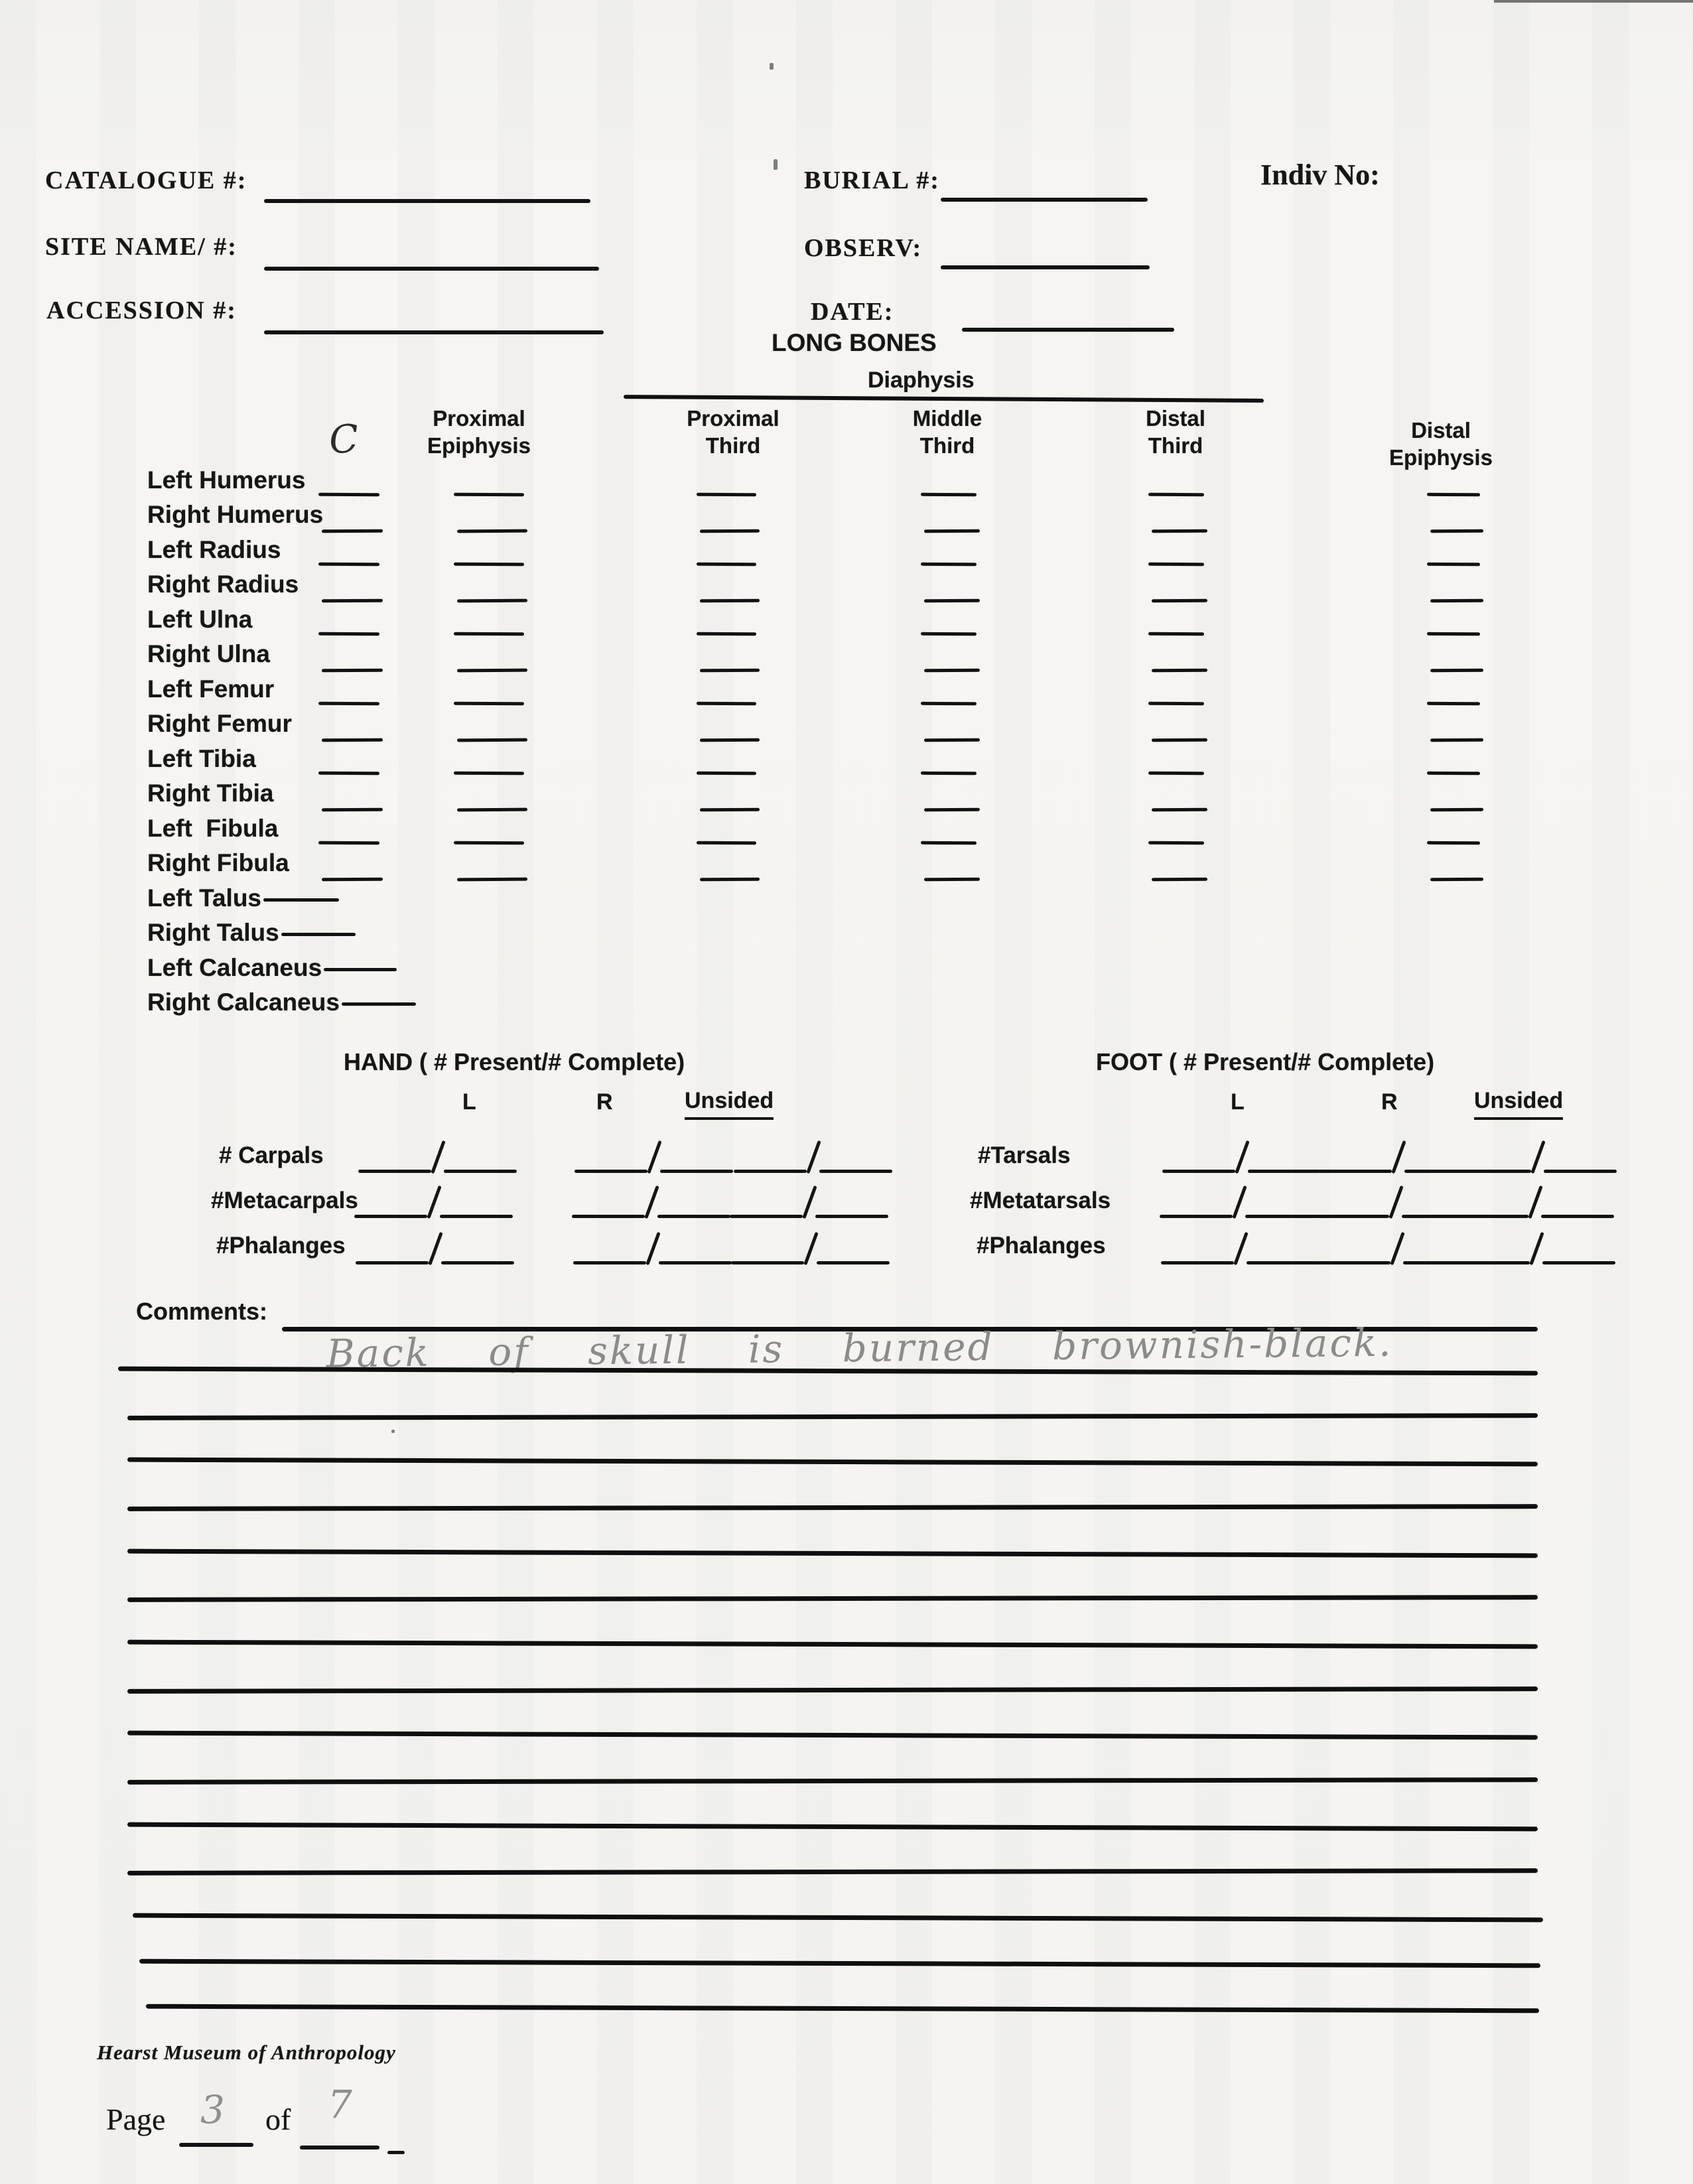 This screenshot has height=2184, width=1693. What do you see at coordinates (136, 2119) in the screenshot?
I see `page-label: Page` at bounding box center [136, 2119].